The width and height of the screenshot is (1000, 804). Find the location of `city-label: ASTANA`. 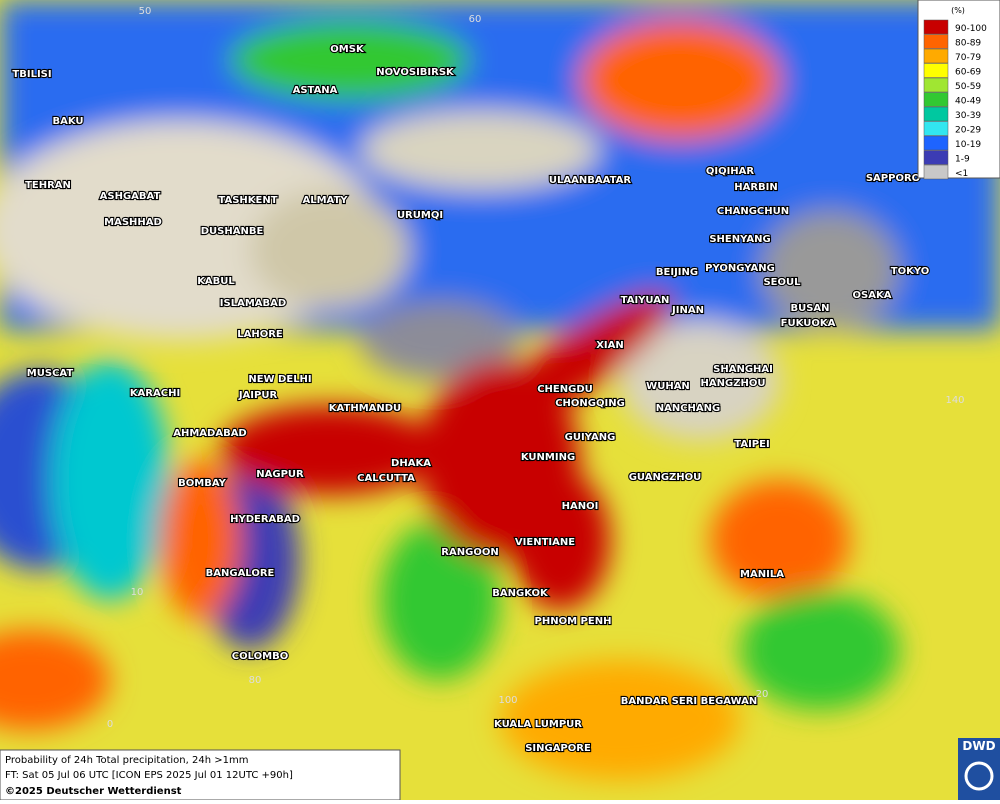

city-label: ASTANA is located at coordinates (315, 90).